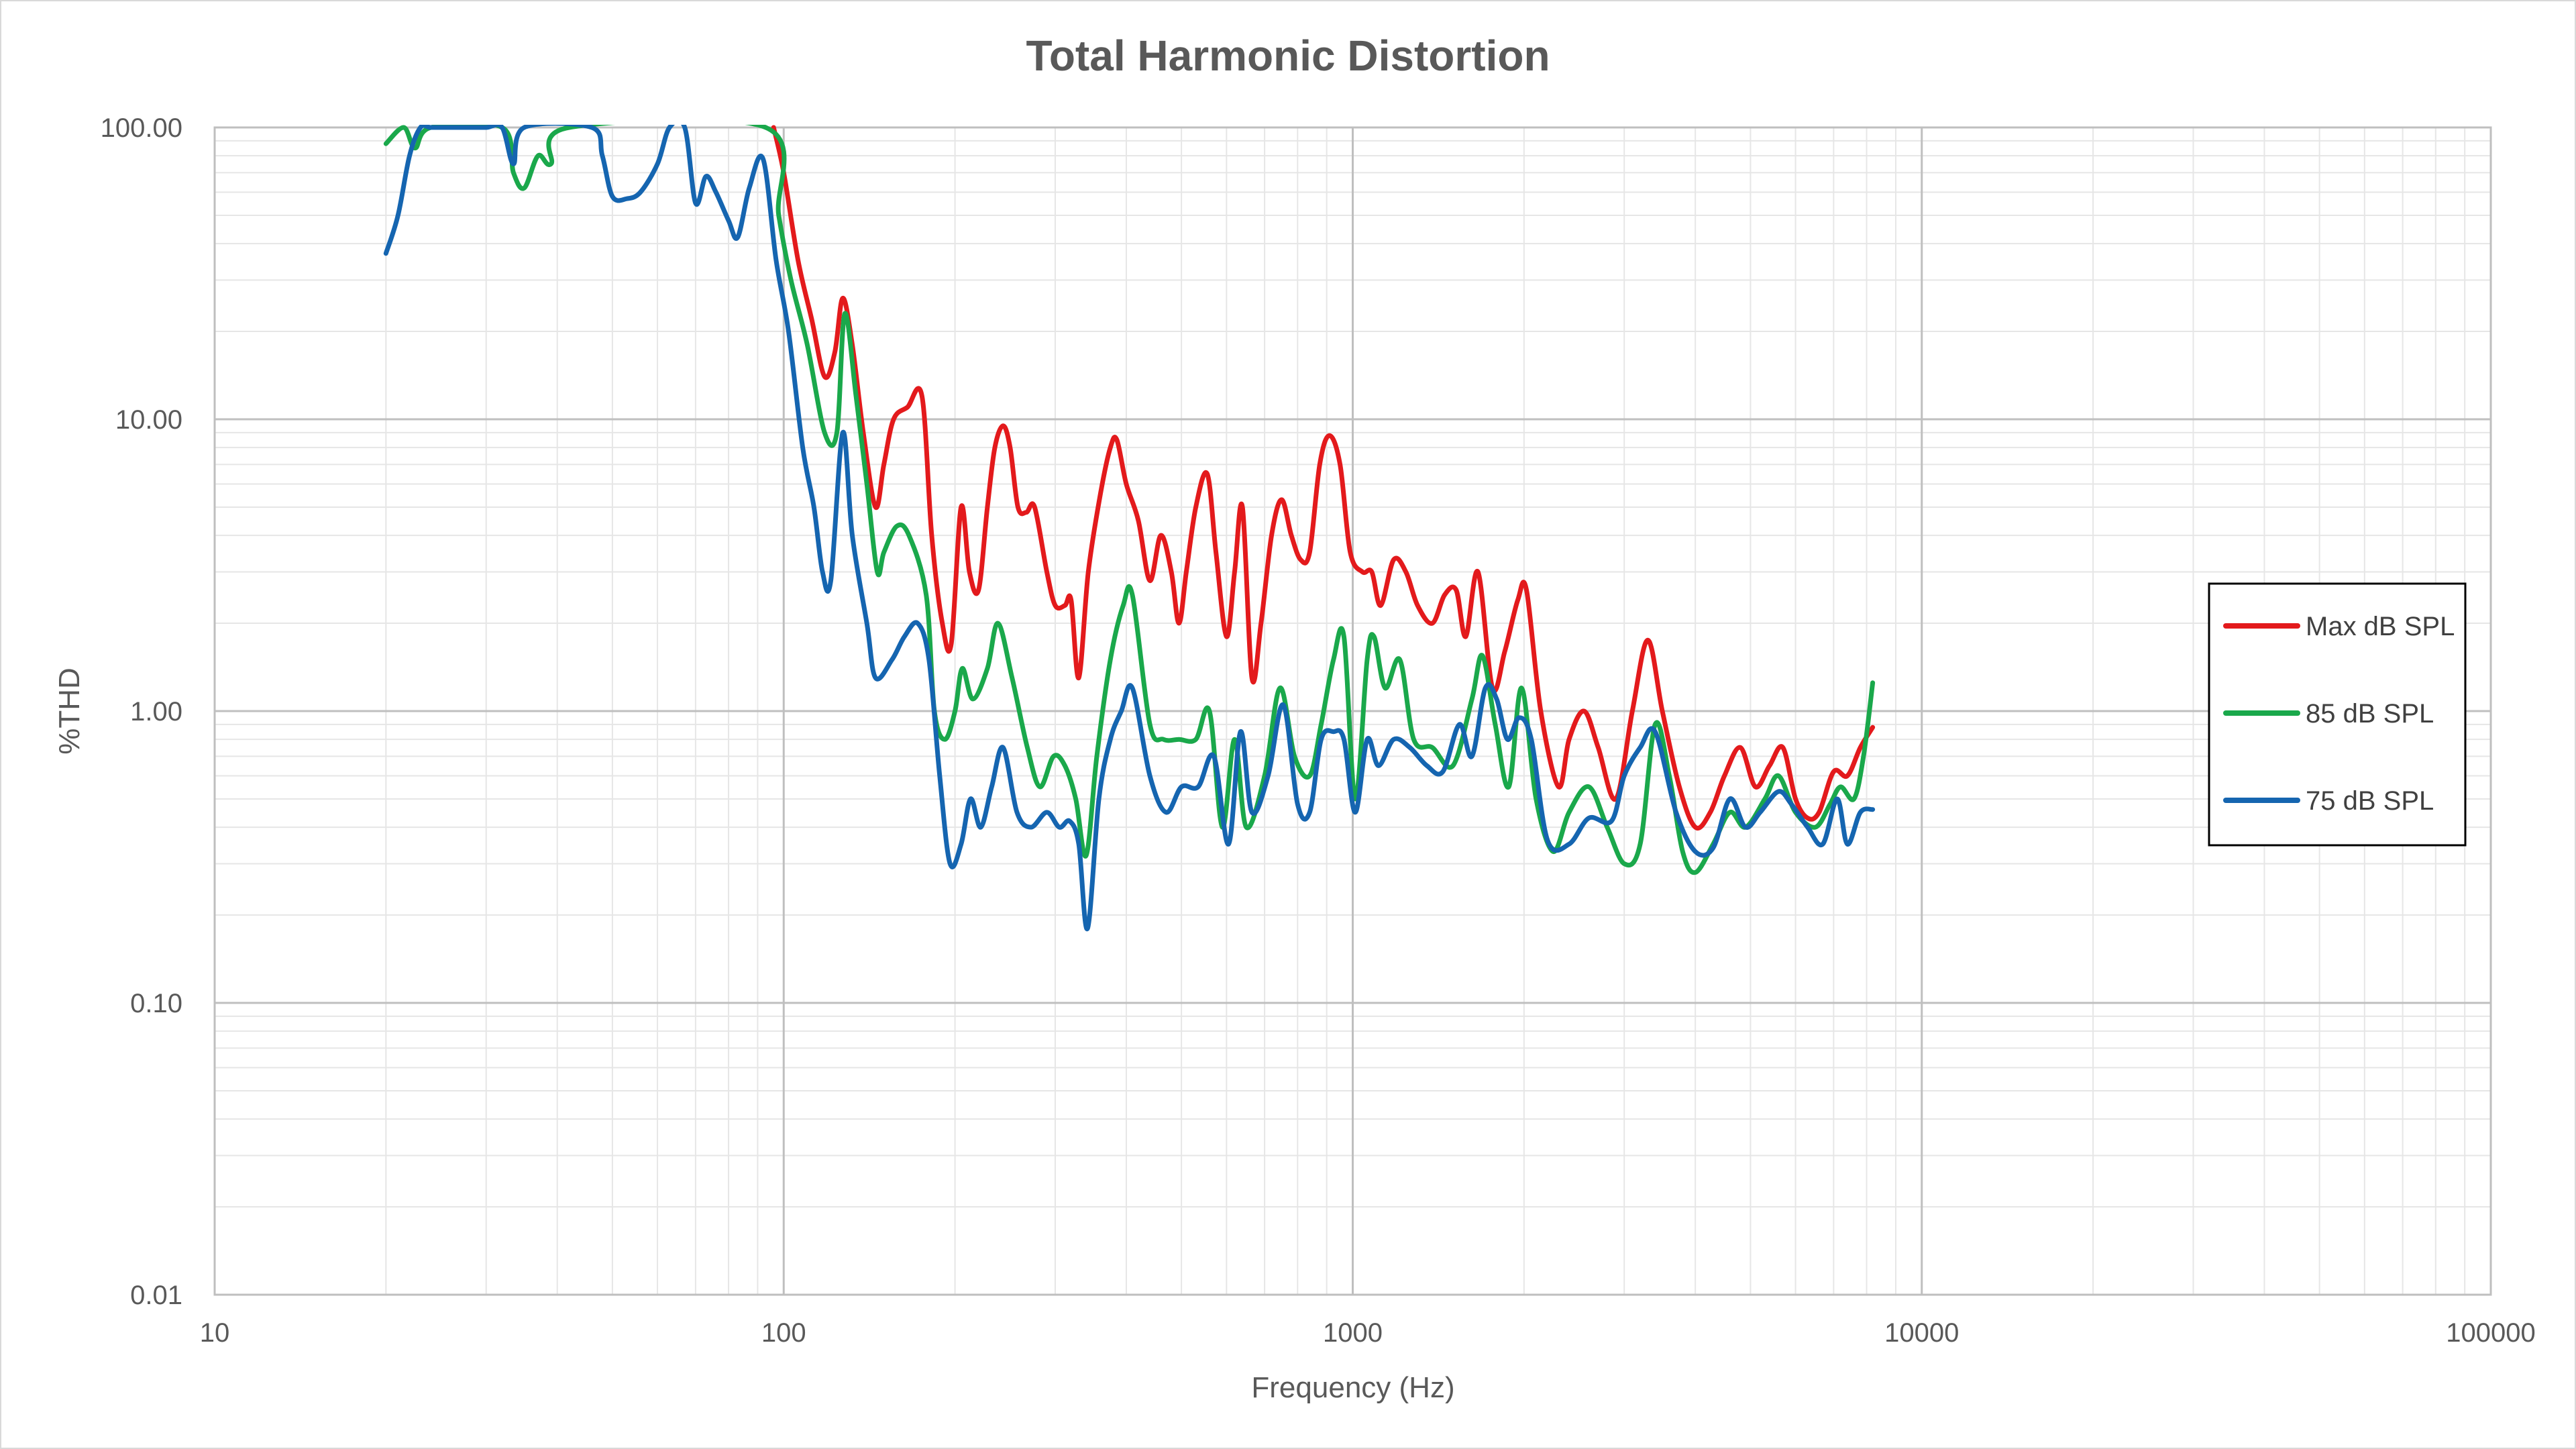  I want to click on x-axis-title: Frequency (Hz), so click(1352, 1387).